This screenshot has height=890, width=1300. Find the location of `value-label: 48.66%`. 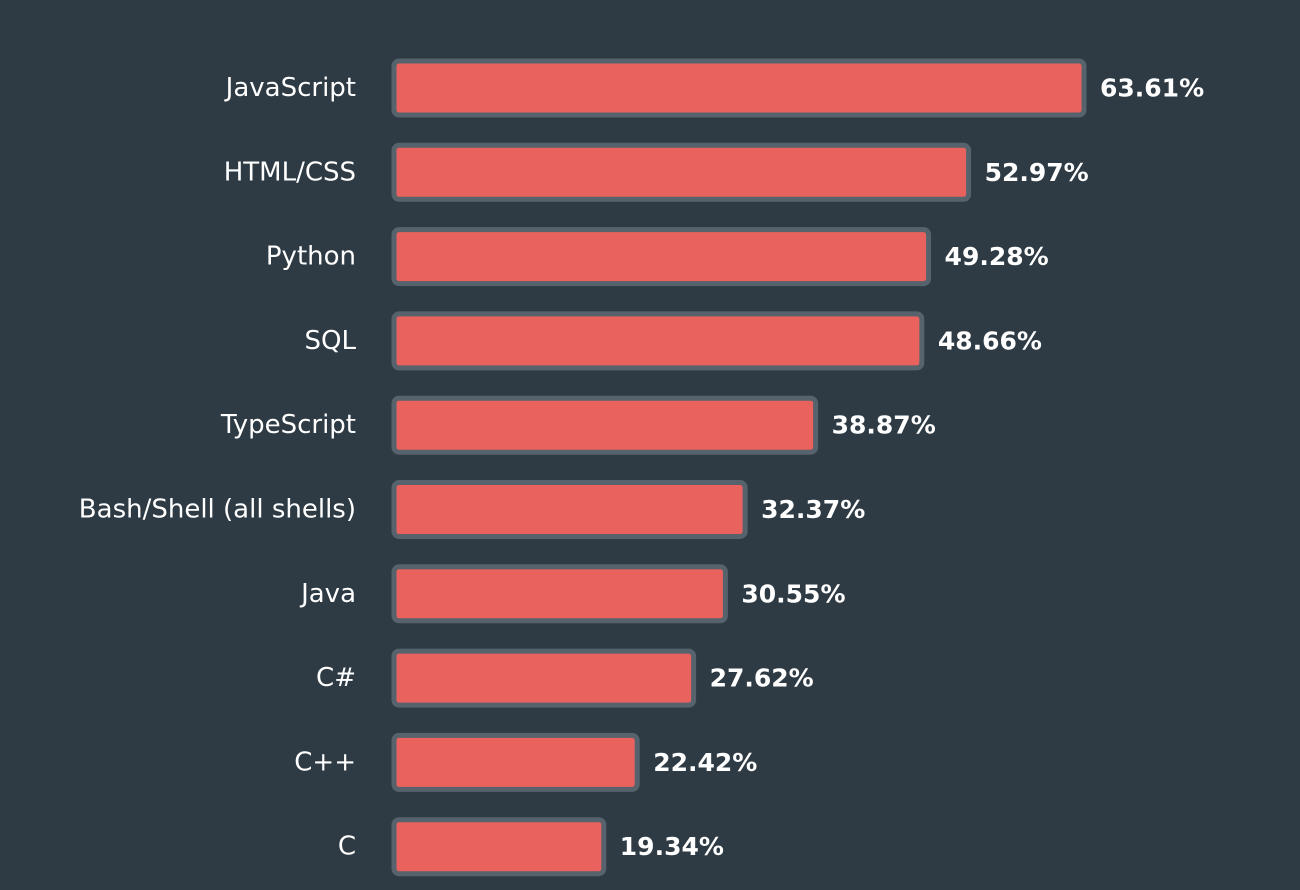

value-label: 48.66% is located at coordinates (990, 340).